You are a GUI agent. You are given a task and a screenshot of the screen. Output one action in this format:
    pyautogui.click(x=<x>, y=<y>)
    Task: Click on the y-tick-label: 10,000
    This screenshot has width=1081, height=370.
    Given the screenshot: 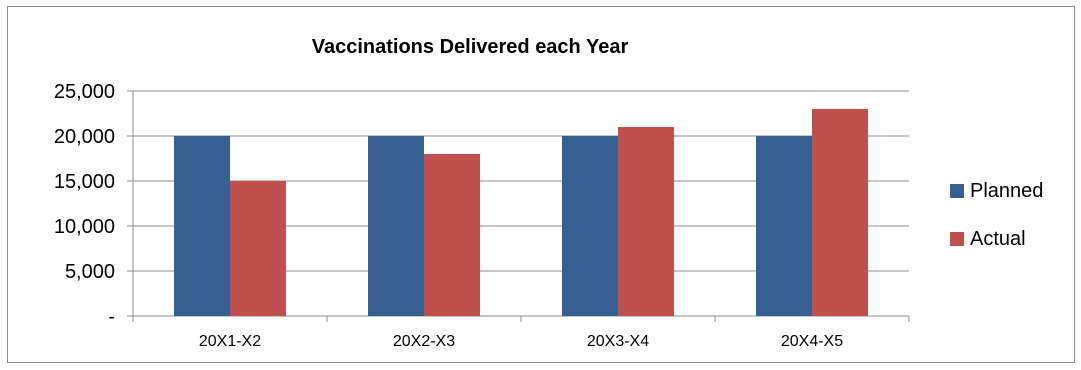 What is the action you would take?
    pyautogui.click(x=84, y=227)
    